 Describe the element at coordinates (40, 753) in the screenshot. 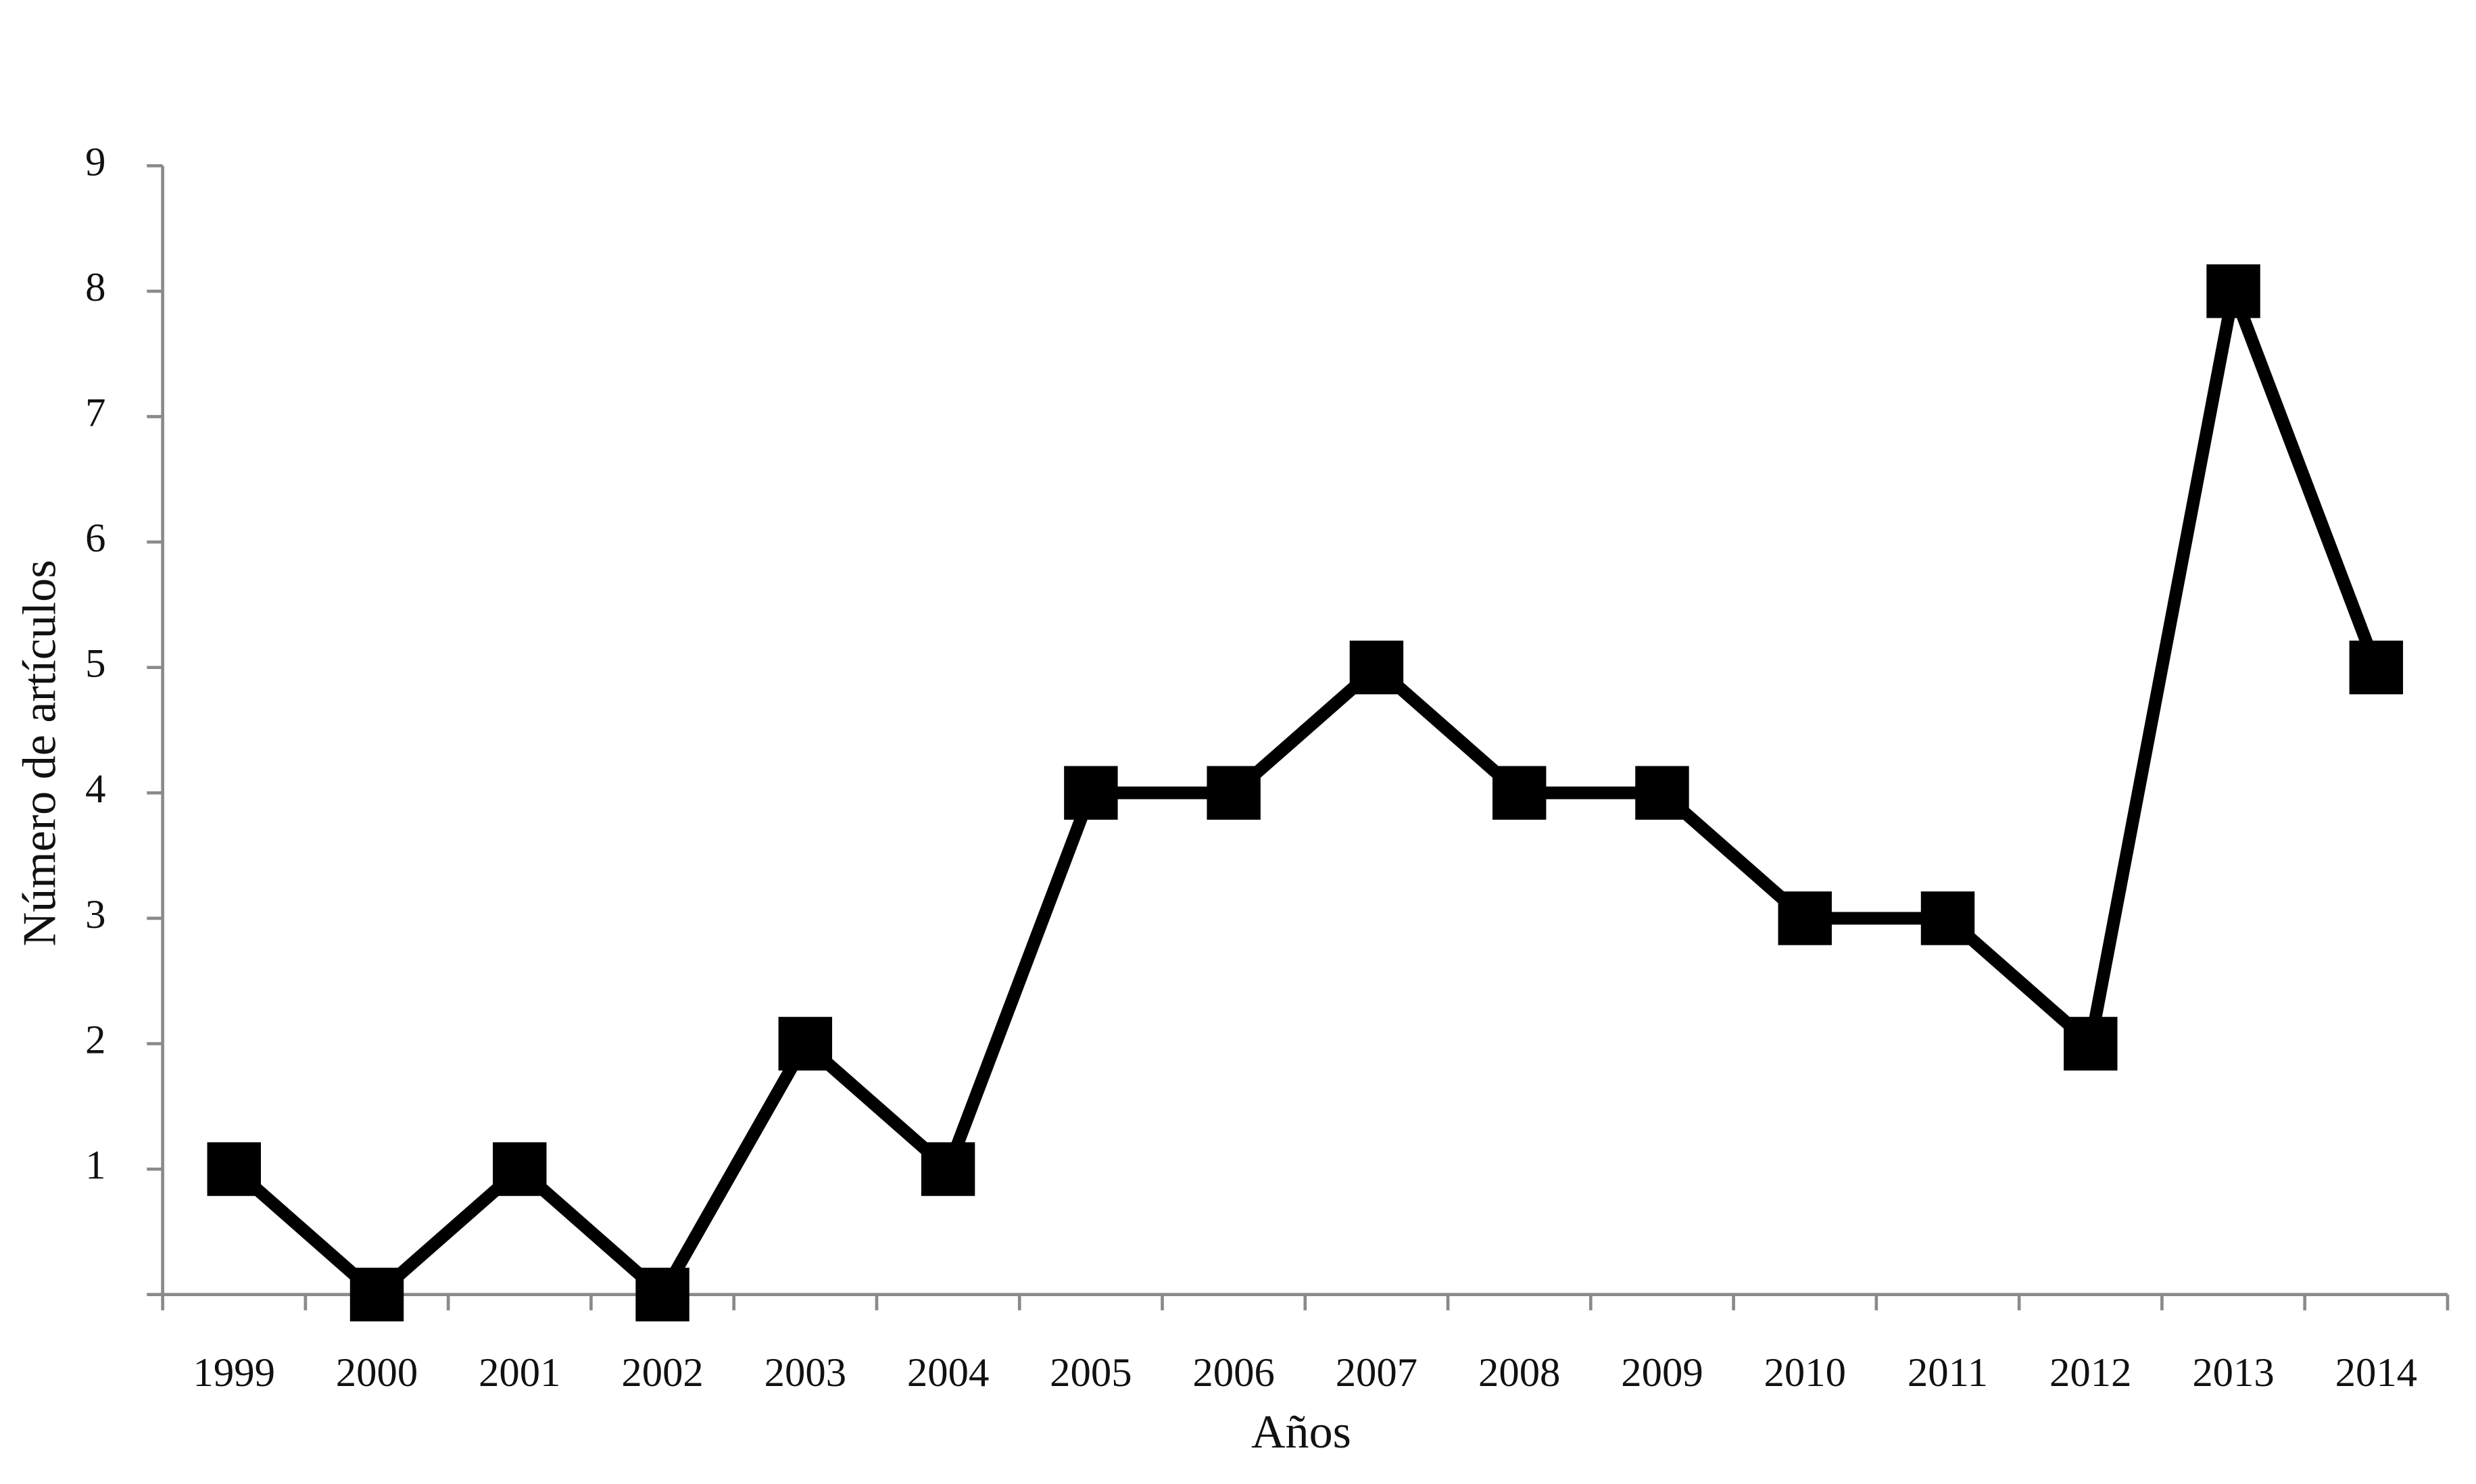

I see `y-axis-title: Número de artículos` at that location.